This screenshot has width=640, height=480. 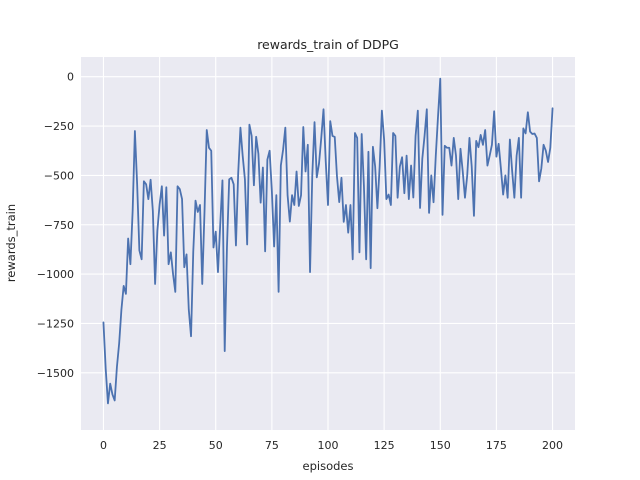 I want to click on x-axis-tick-labels: 0 25 50 75 100 125 150 175 200, so click(x=331, y=445).